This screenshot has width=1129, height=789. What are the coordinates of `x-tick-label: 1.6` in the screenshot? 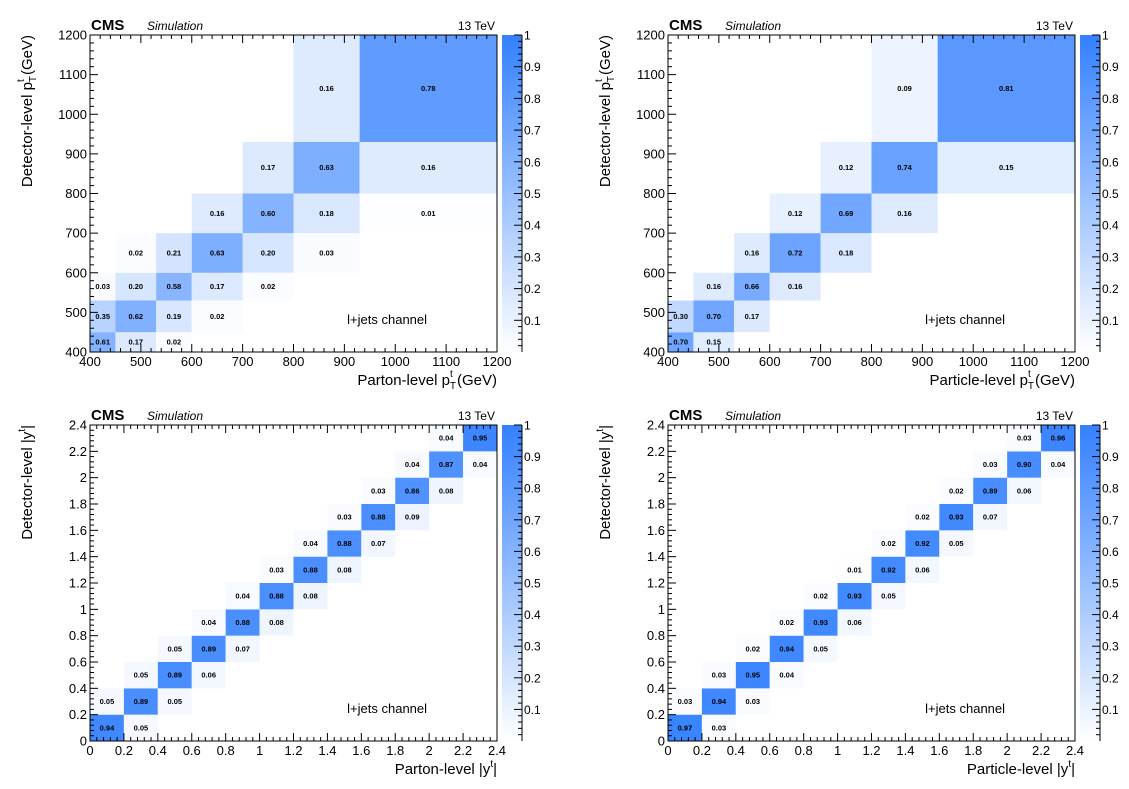 It's located at (939, 750).